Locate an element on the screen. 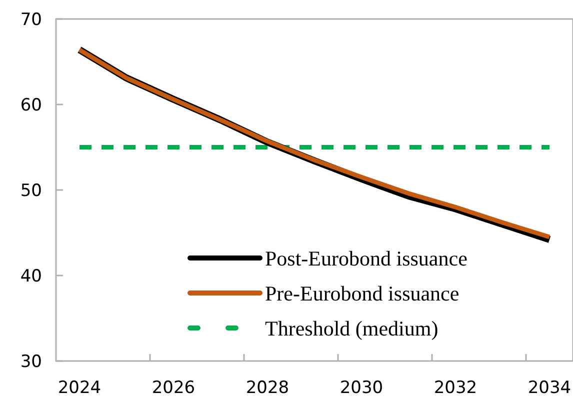  x-tick-label: 2028 is located at coordinates (268, 388).